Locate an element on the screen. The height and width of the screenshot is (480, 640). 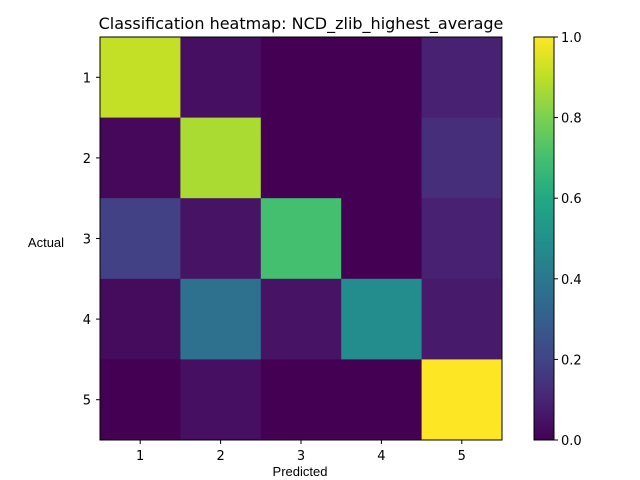
colorbar-tick-label: 1.0 is located at coordinates (571, 38).